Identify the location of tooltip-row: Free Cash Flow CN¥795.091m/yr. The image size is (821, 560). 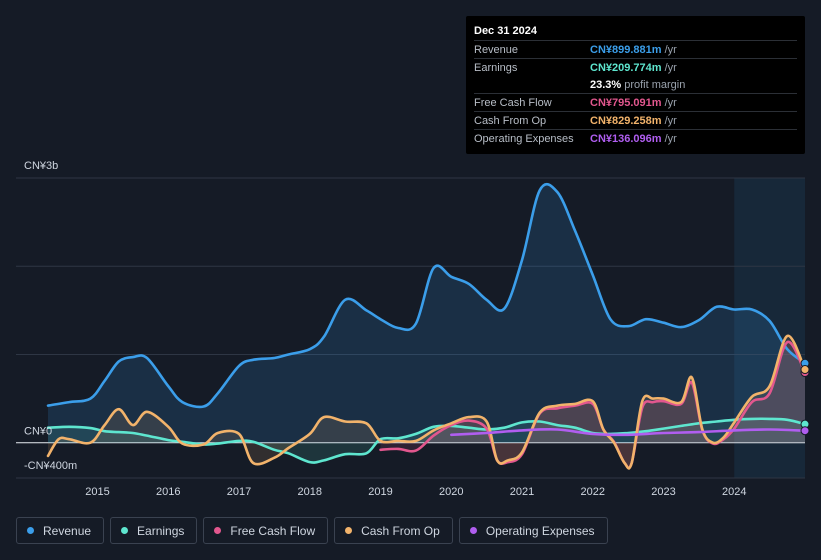
(635, 102).